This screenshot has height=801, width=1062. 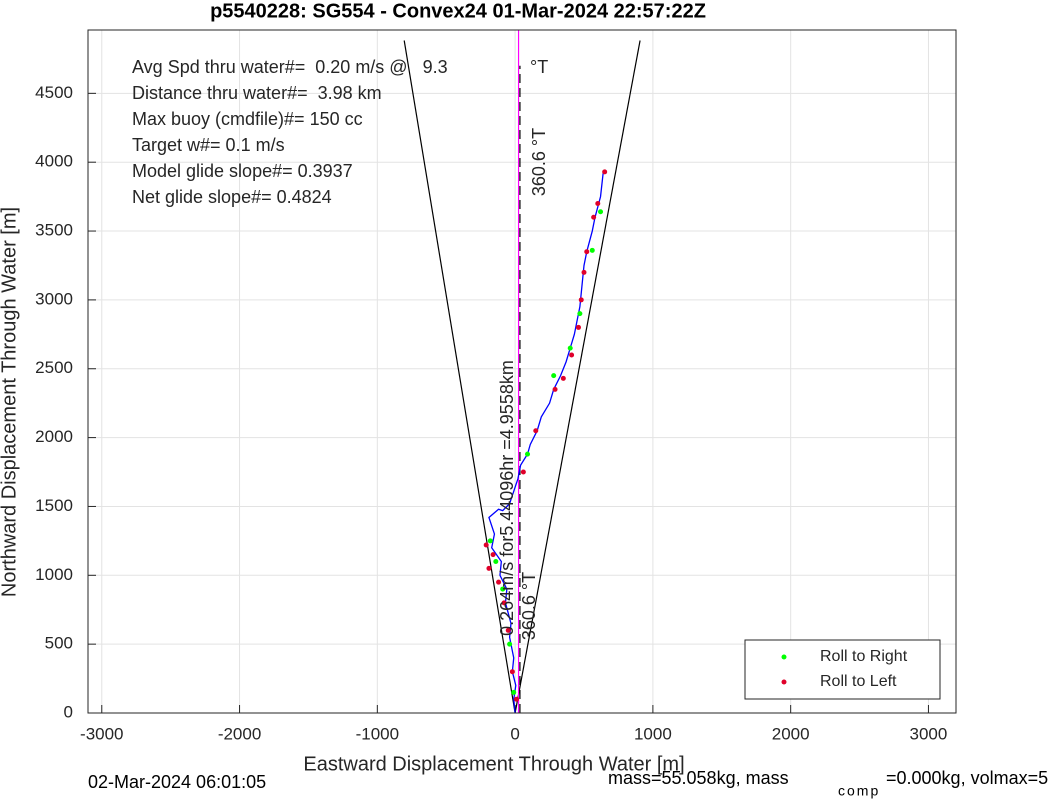 What do you see at coordinates (290, 67) in the screenshot?
I see `annotation: Avg Spd thru water#= 0.20 m/s @ 9.3` at bounding box center [290, 67].